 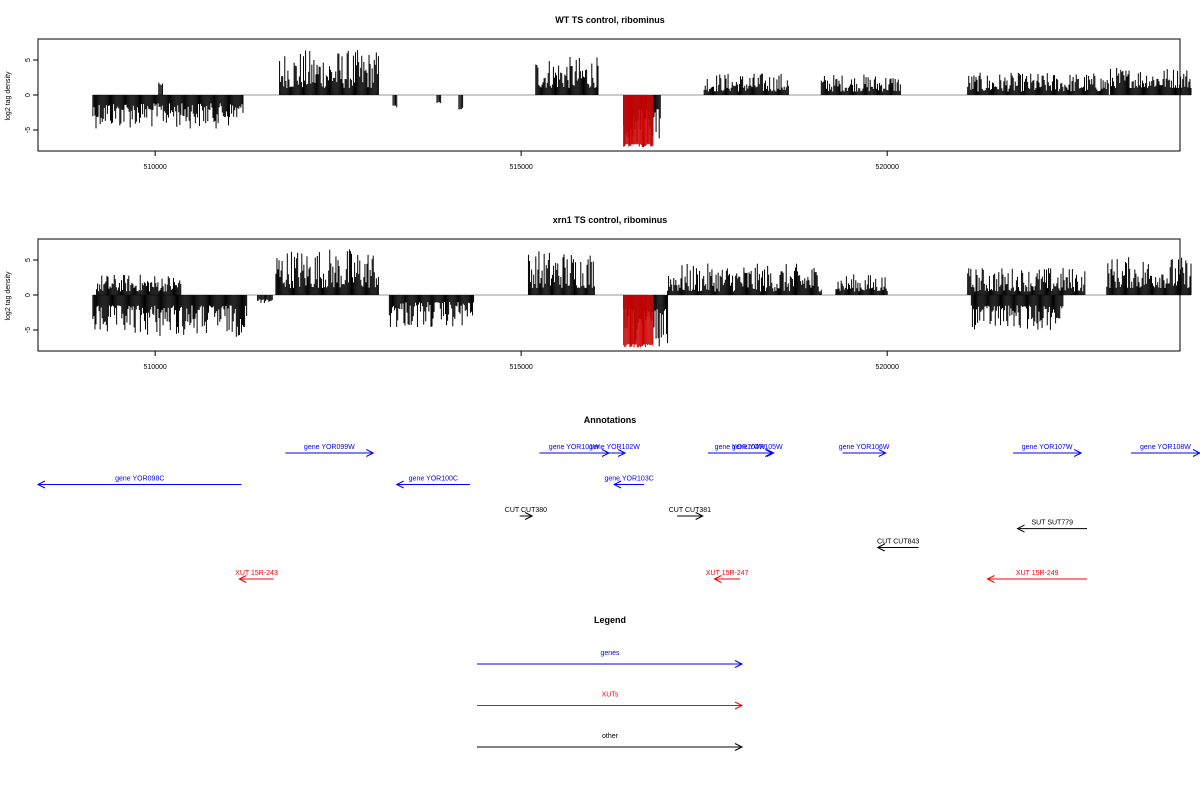 What do you see at coordinates (610, 620) in the screenshot?
I see `legend-title: Legend` at bounding box center [610, 620].